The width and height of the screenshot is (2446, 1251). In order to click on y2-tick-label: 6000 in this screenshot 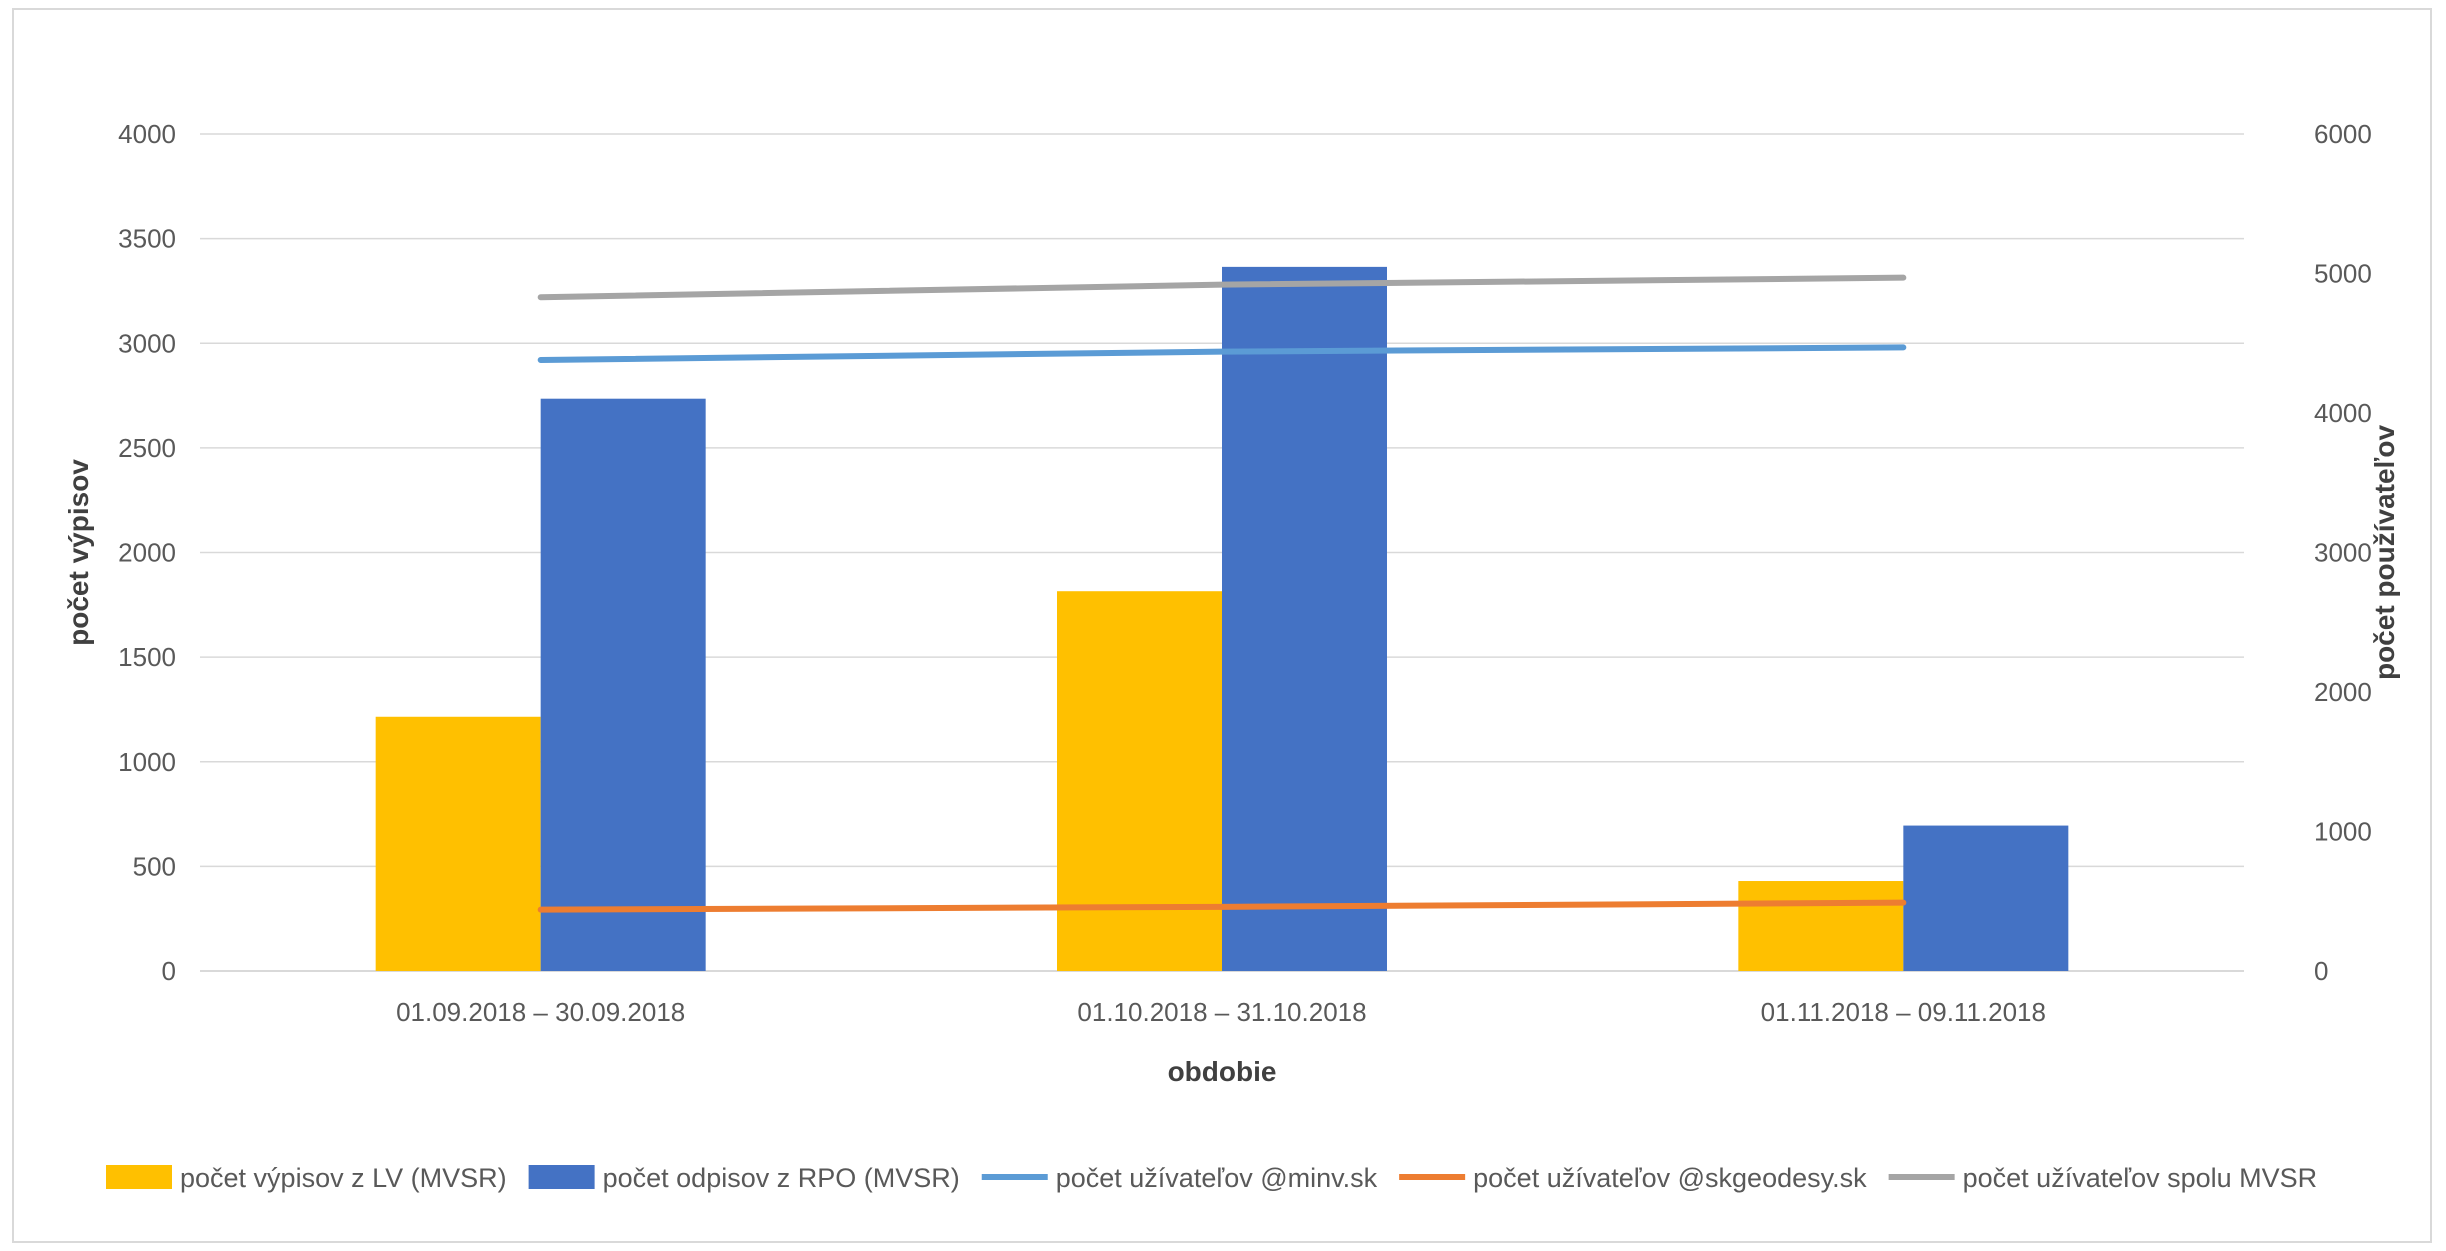, I will do `click(2343, 134)`.